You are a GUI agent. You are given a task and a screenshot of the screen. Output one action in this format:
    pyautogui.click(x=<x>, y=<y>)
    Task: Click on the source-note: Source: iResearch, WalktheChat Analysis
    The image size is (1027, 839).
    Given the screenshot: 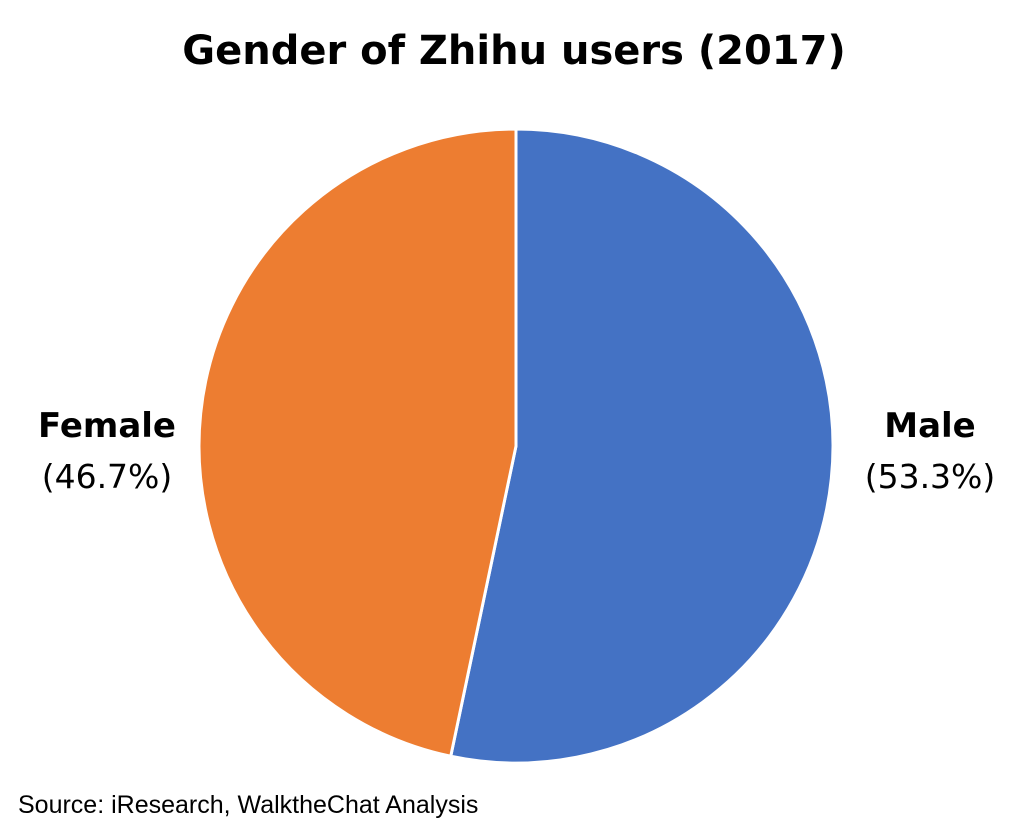 What is the action you would take?
    pyautogui.click(x=248, y=805)
    